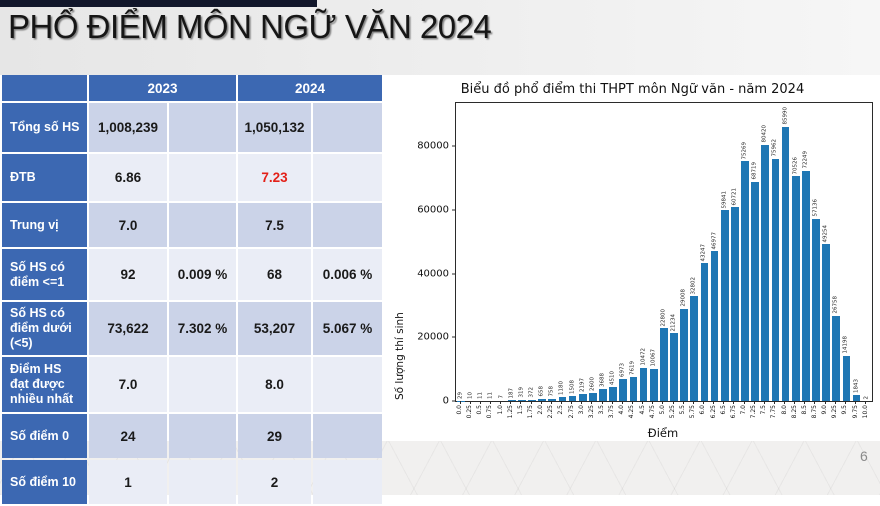  What do you see at coordinates (734, 411) in the screenshot?
I see `x-tick-label: 6.75` at bounding box center [734, 411].